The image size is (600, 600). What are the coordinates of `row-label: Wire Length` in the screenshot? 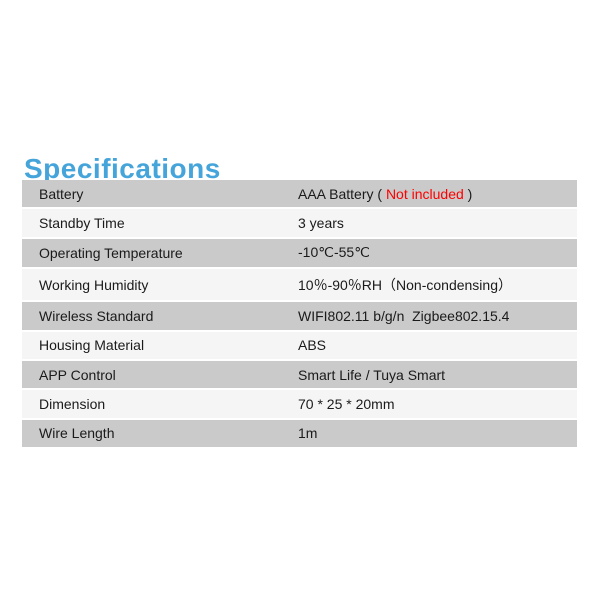 It's located at (77, 433).